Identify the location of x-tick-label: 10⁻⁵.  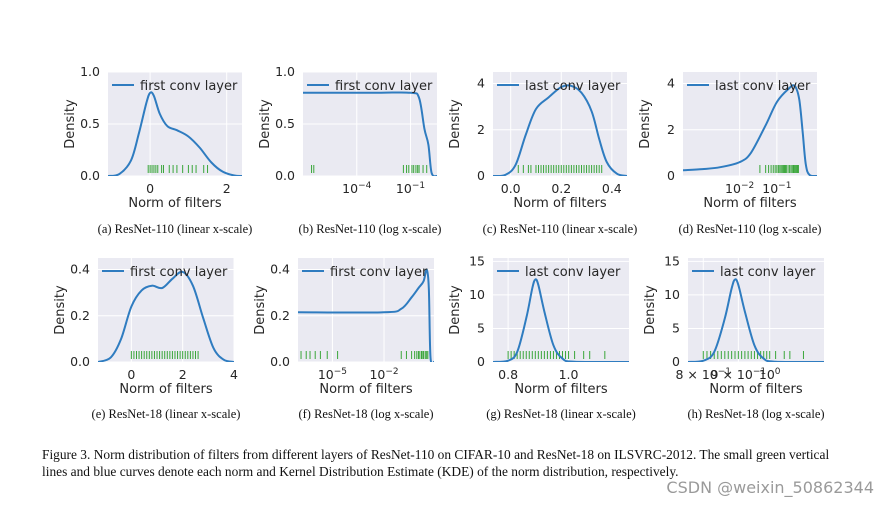
(332, 374).